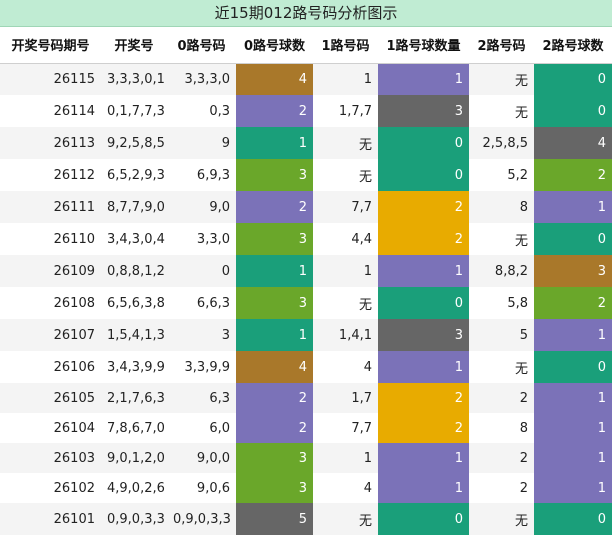 The width and height of the screenshot is (612, 546). Describe the element at coordinates (345, 398) in the screenshot. I see `road1-numbers-cell: 1,7` at that location.